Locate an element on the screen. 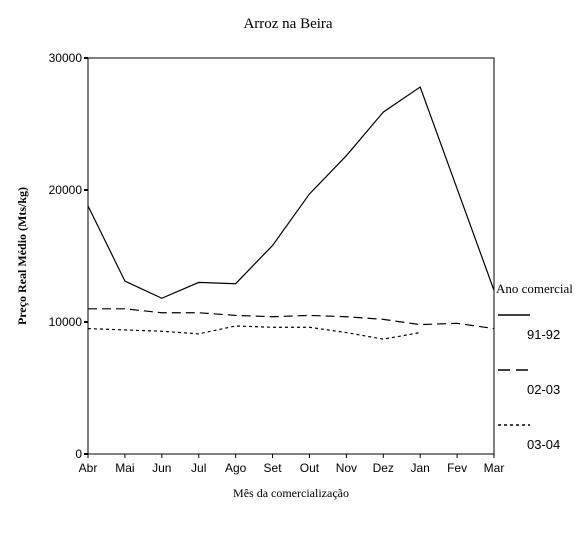  y-tick-label: 10000 is located at coordinates (66, 322).